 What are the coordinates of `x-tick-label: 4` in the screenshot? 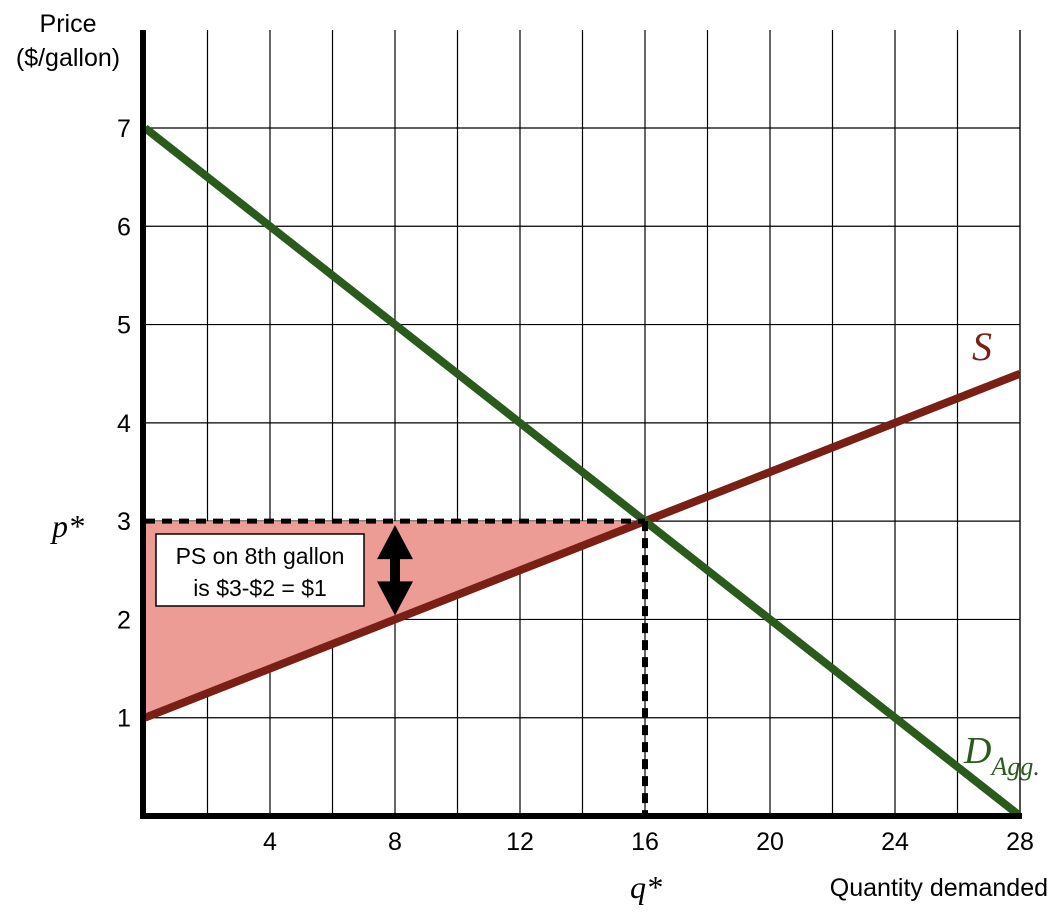 It's located at (270, 842).